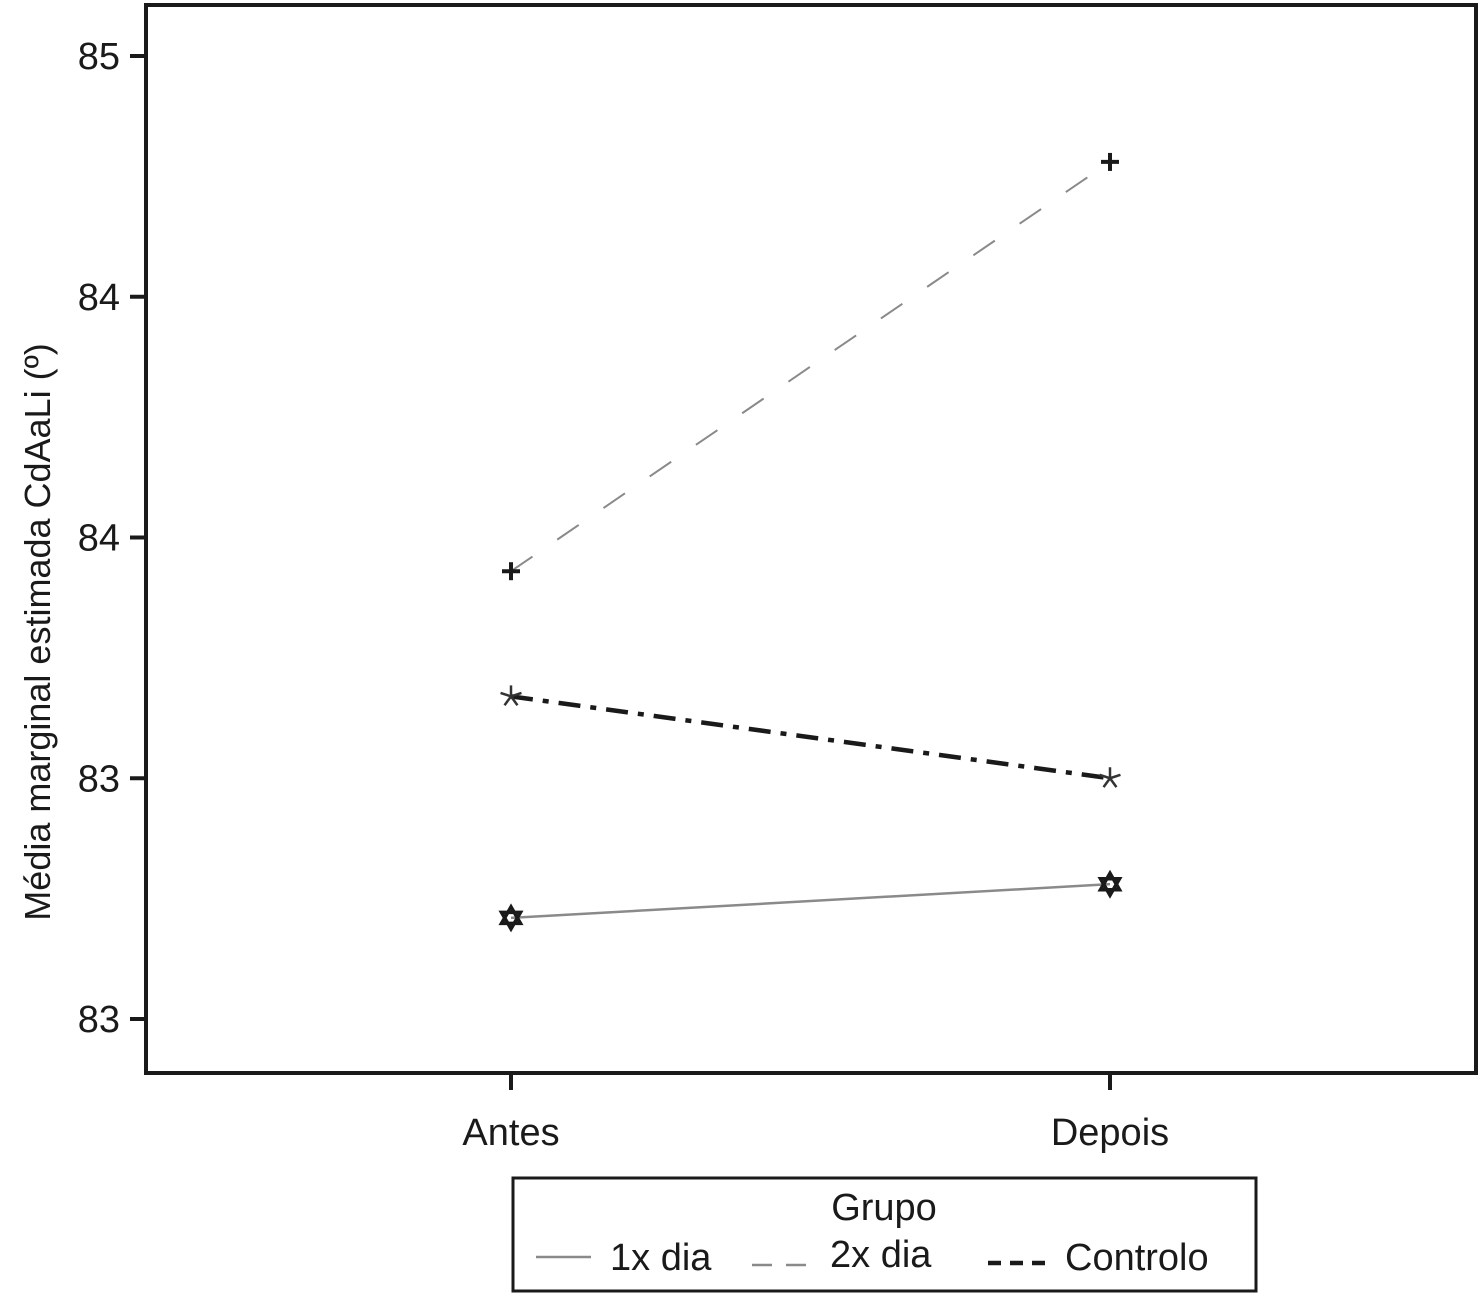  I want to click on legend-frame, so click(884, 1234).